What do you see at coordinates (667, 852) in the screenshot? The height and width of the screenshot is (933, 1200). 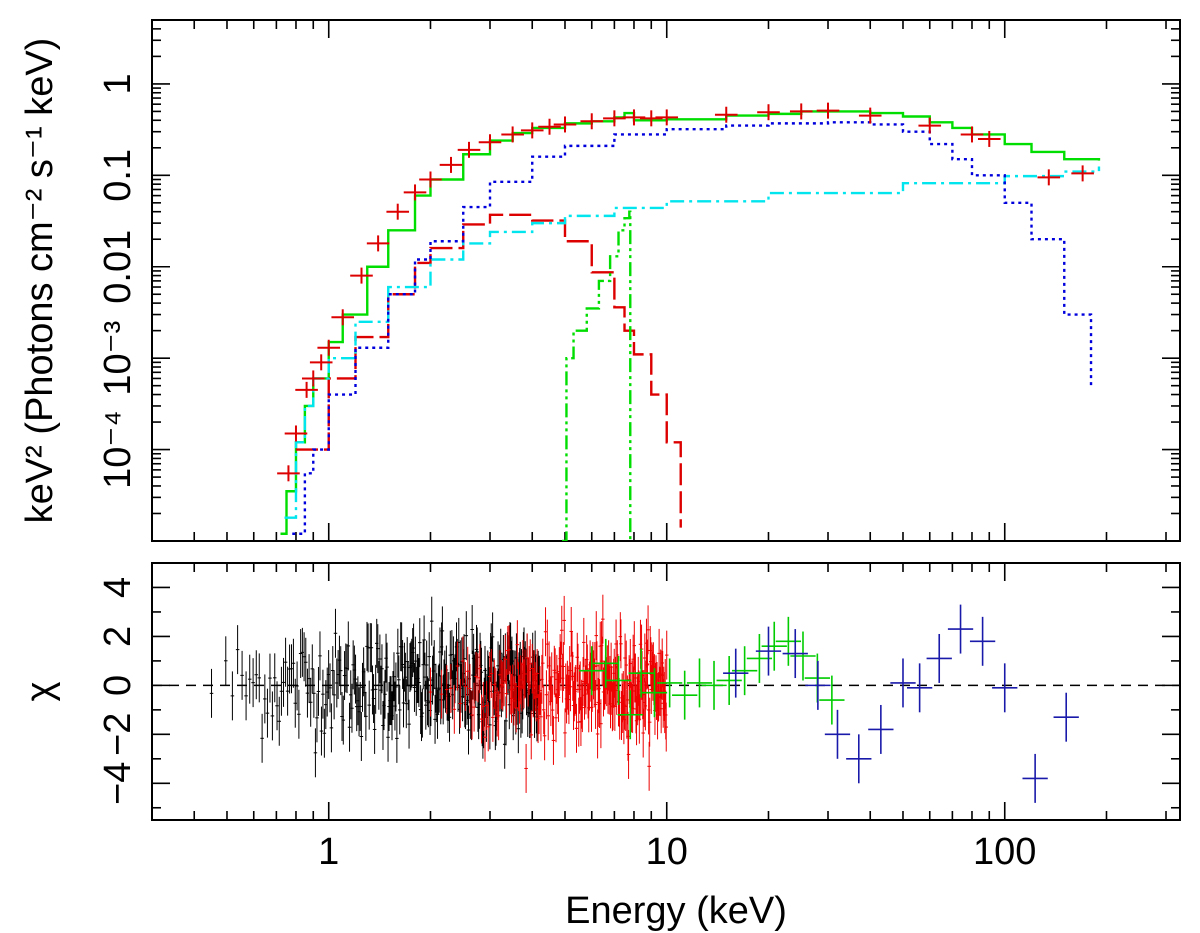 I see `x-tick-label: 10` at bounding box center [667, 852].